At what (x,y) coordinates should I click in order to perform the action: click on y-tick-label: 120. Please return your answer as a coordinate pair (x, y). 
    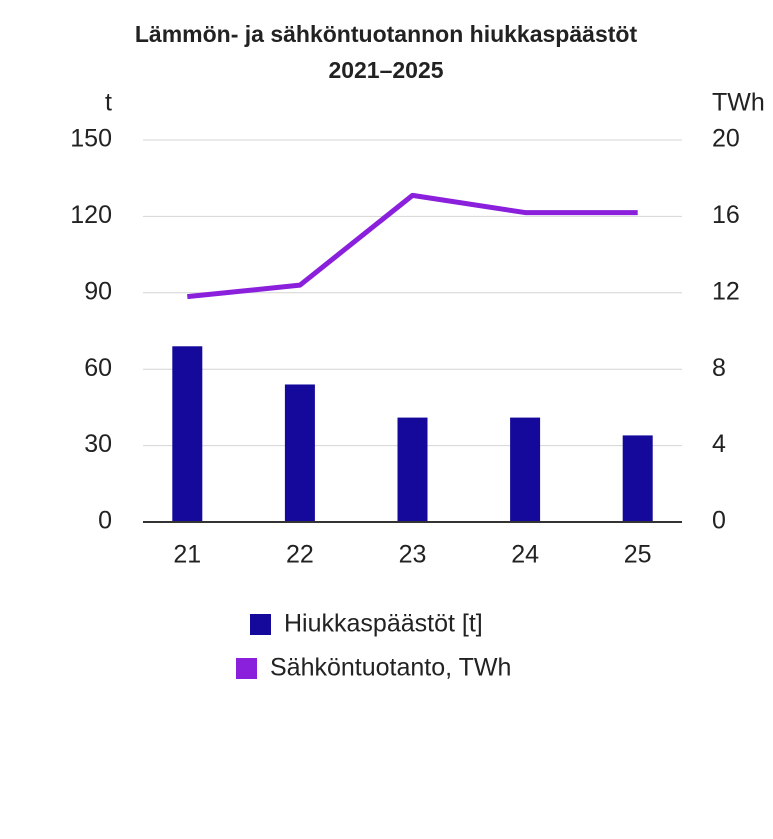
    Looking at the image, I should click on (91, 215).